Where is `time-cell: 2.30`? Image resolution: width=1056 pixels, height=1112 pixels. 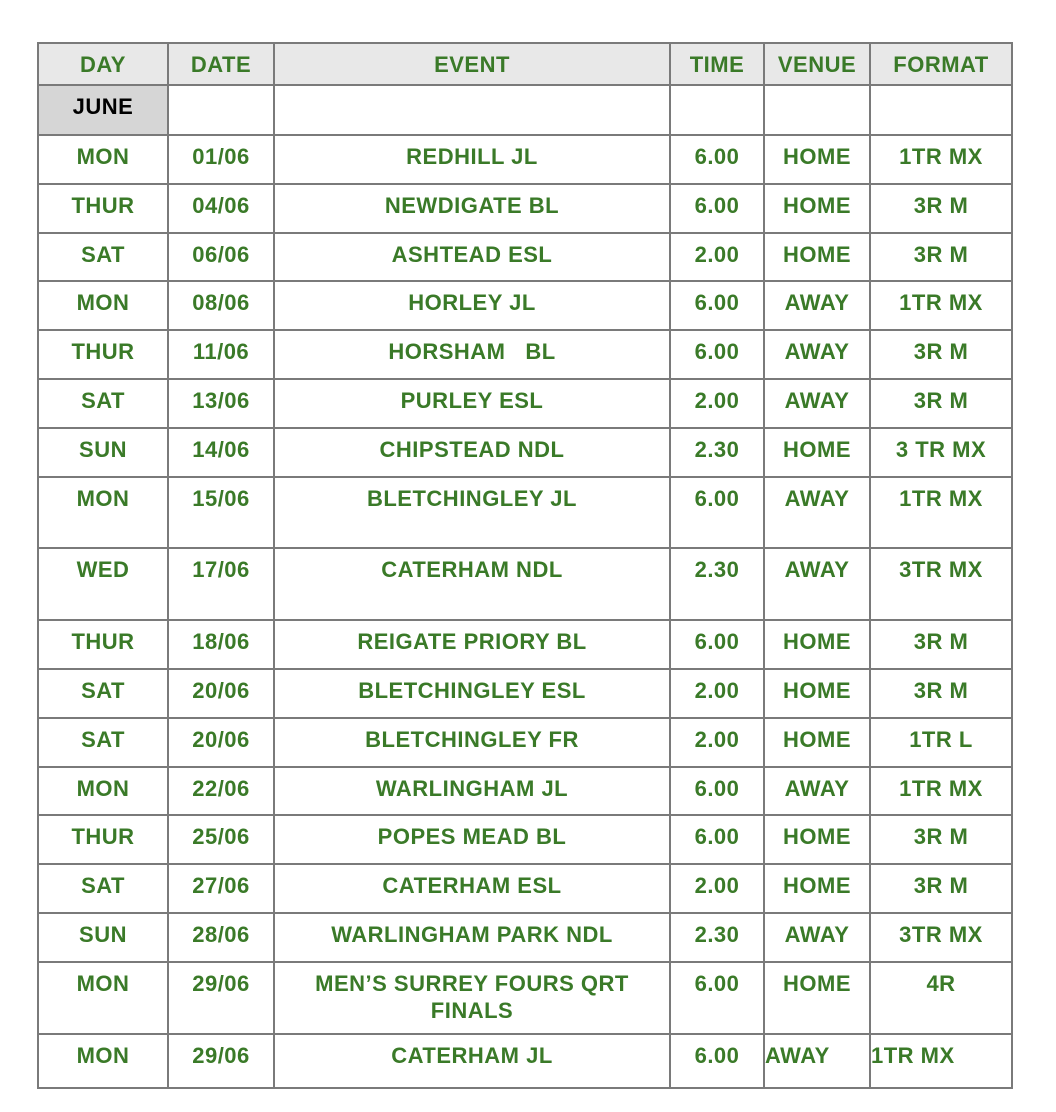 time-cell: 2.30 is located at coordinates (717, 937).